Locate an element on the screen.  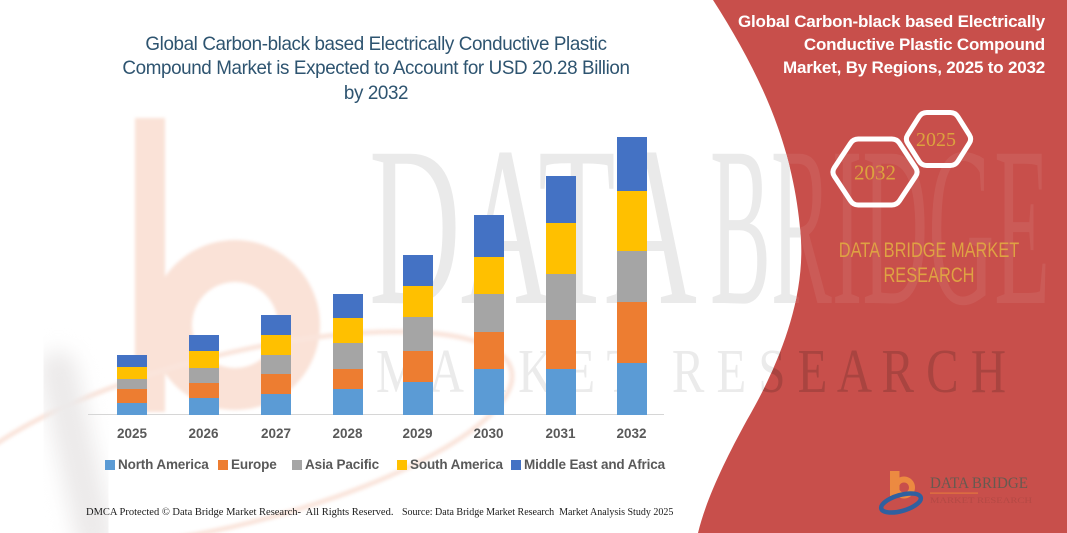
svg-text: 2032 is located at coordinates (875, 173).